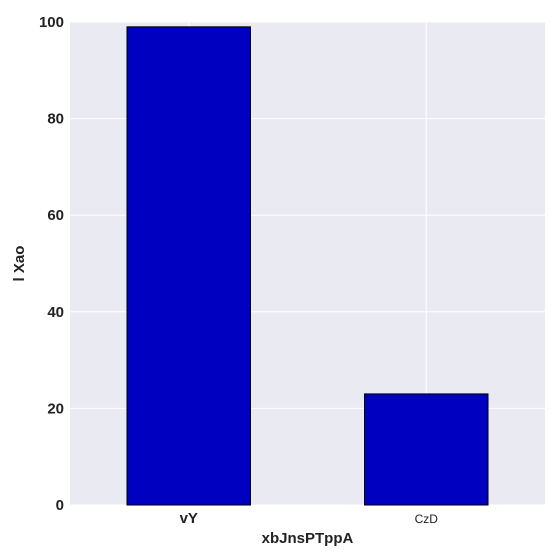 This screenshot has height=560, width=560. What do you see at coordinates (55, 312) in the screenshot?
I see `y-tick-label: 40` at bounding box center [55, 312].